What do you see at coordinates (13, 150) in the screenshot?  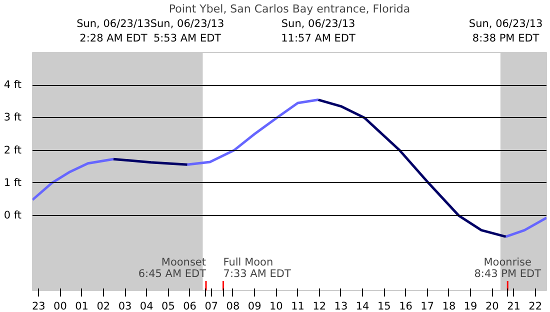 I see `y-tick-label: 2 ft` at bounding box center [13, 150].